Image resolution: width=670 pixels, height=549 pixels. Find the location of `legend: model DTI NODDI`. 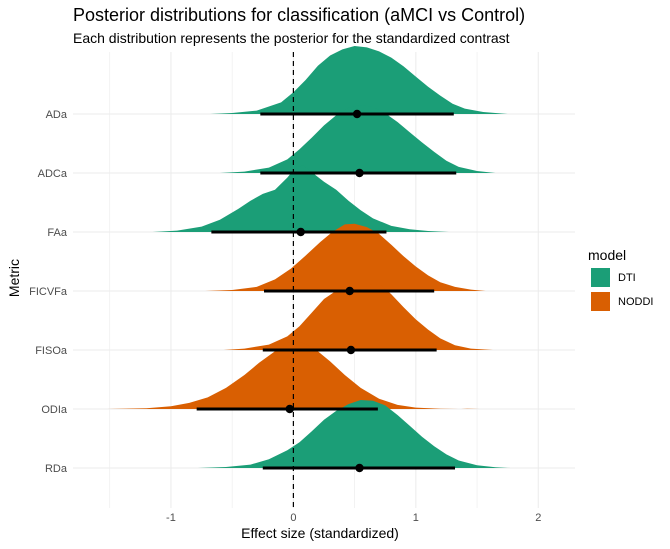

legend: model DTI NODDI is located at coordinates (620, 279).